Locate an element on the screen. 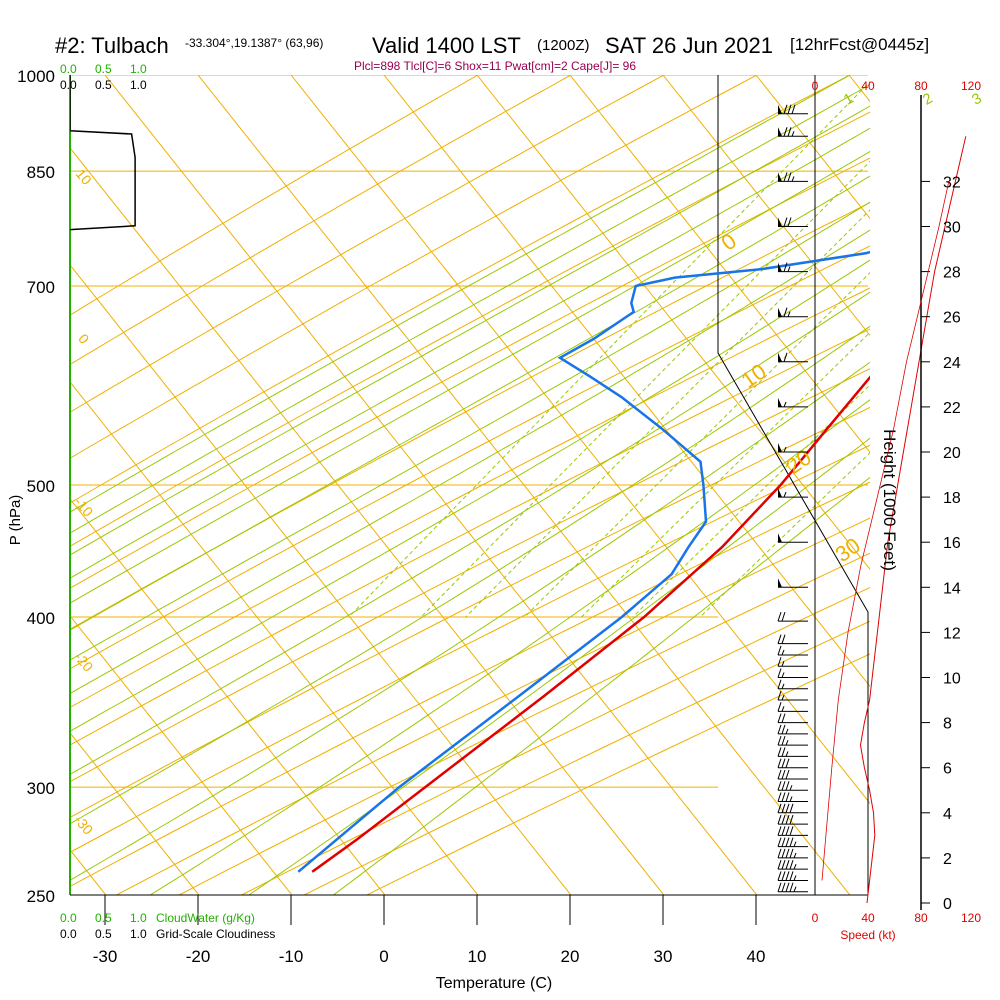 Image resolution: width=1000 pixels, height=1000 pixels. height-tick-label: 4 is located at coordinates (947, 814).